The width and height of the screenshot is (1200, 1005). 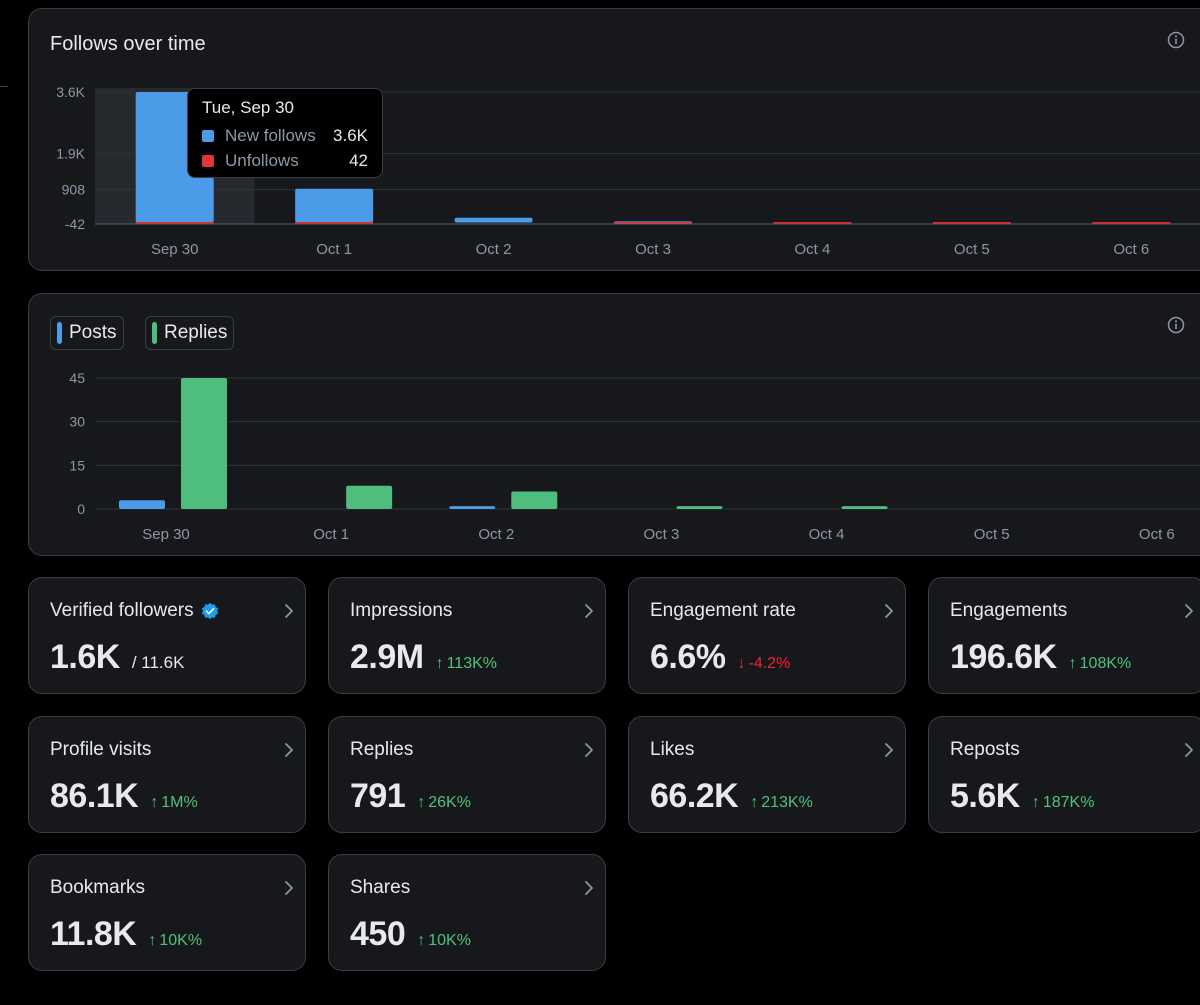 I want to click on legend-swatch-red, so click(x=208, y=160).